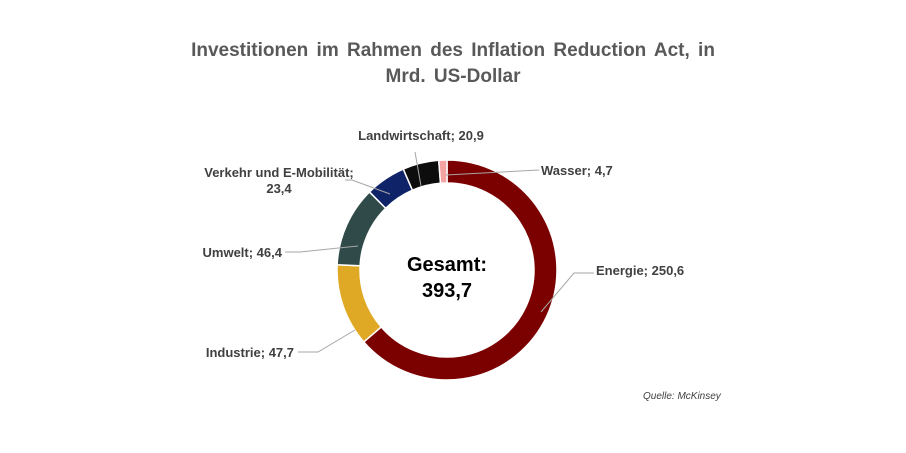 This screenshot has height=453, width=906. What do you see at coordinates (279, 188) in the screenshot?
I see `data-label: 23,4` at bounding box center [279, 188].